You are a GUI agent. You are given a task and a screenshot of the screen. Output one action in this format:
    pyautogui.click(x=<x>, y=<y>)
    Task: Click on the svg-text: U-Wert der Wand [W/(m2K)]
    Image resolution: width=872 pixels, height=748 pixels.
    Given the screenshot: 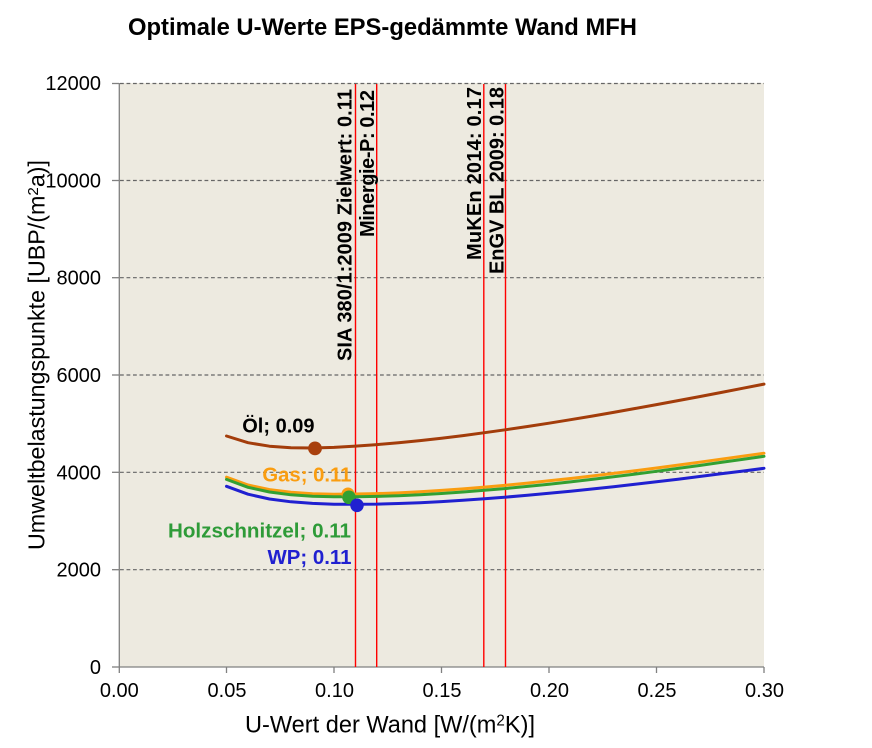 What is the action you would take?
    pyautogui.click(x=390, y=725)
    